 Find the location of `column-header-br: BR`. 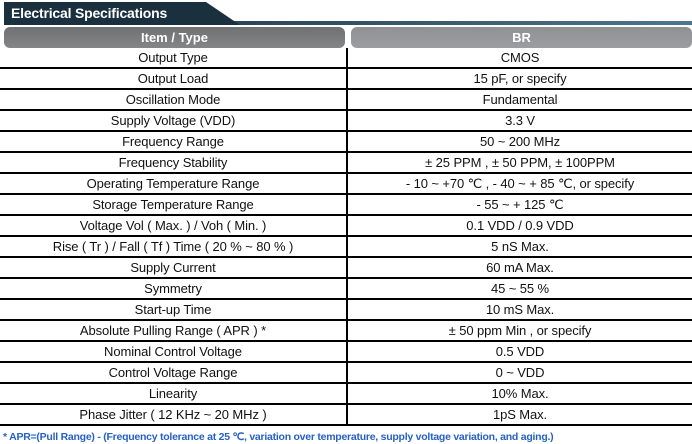

column-header-br: BR is located at coordinates (521, 37).